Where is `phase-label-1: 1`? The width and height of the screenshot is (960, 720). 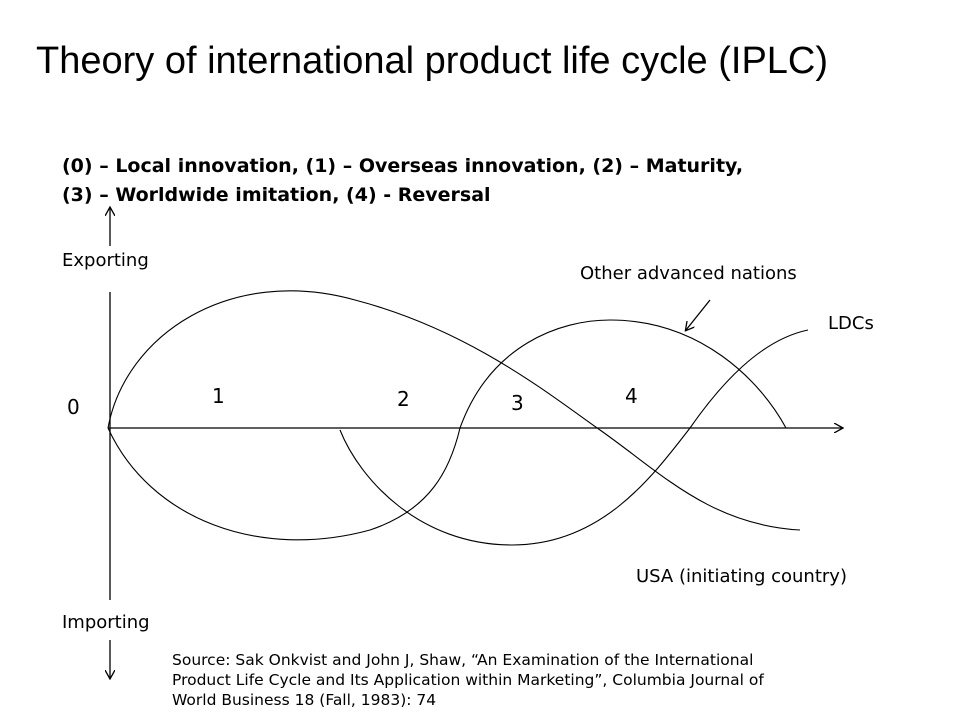
phase-label-1: 1 is located at coordinates (218, 396).